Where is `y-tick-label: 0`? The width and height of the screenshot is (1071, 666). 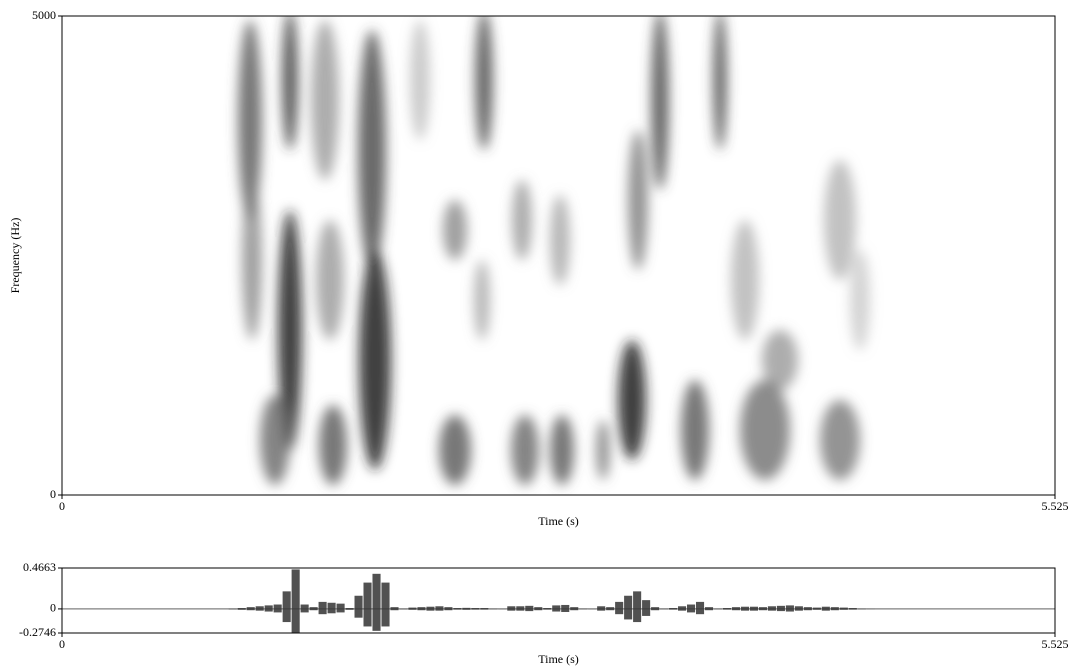
y-tick-label: 0 is located at coordinates (53, 494).